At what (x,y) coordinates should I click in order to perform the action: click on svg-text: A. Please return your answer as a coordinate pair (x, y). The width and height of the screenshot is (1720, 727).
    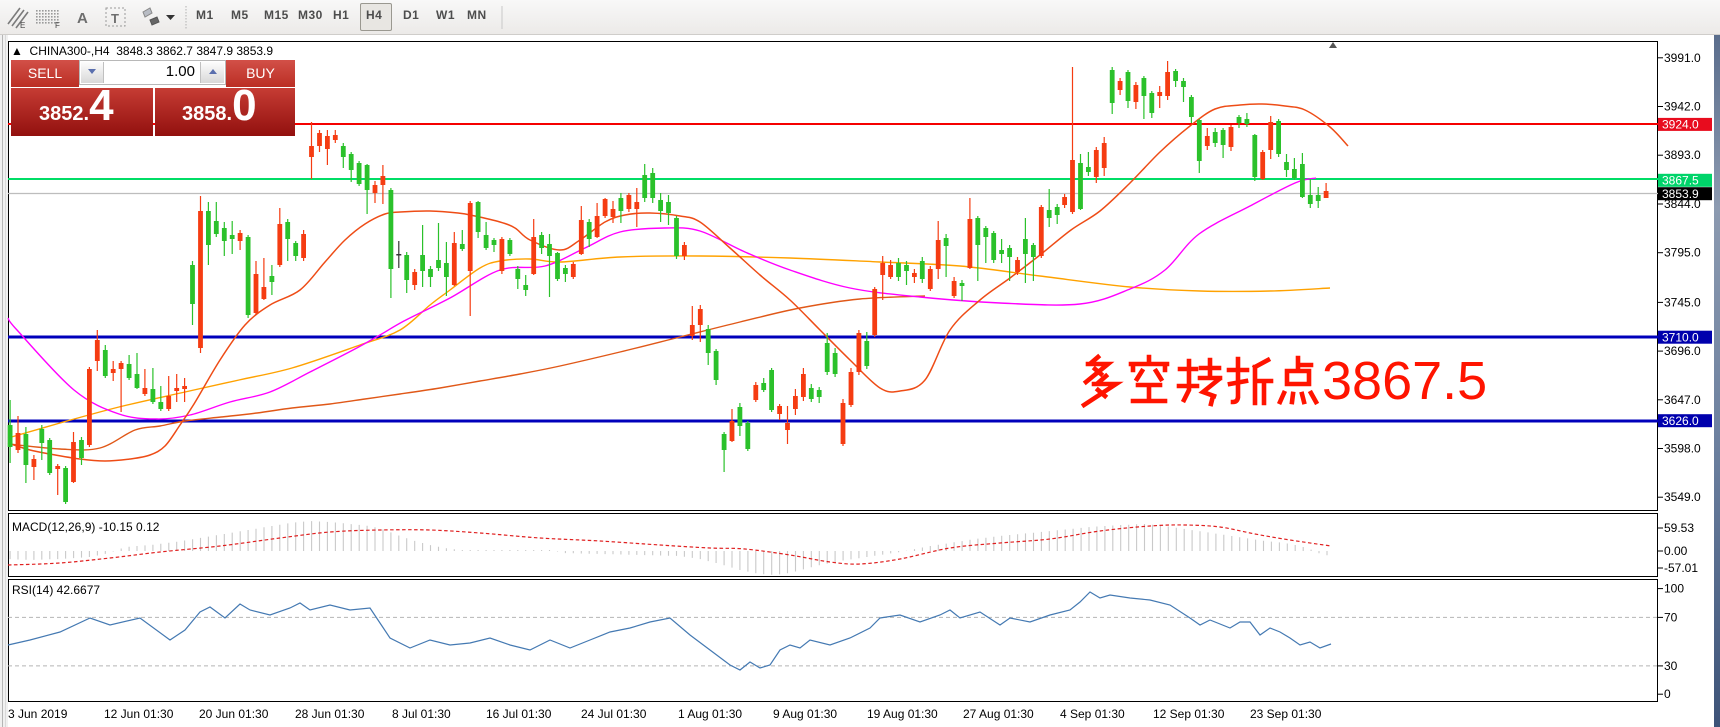
    Looking at the image, I should click on (82, 18).